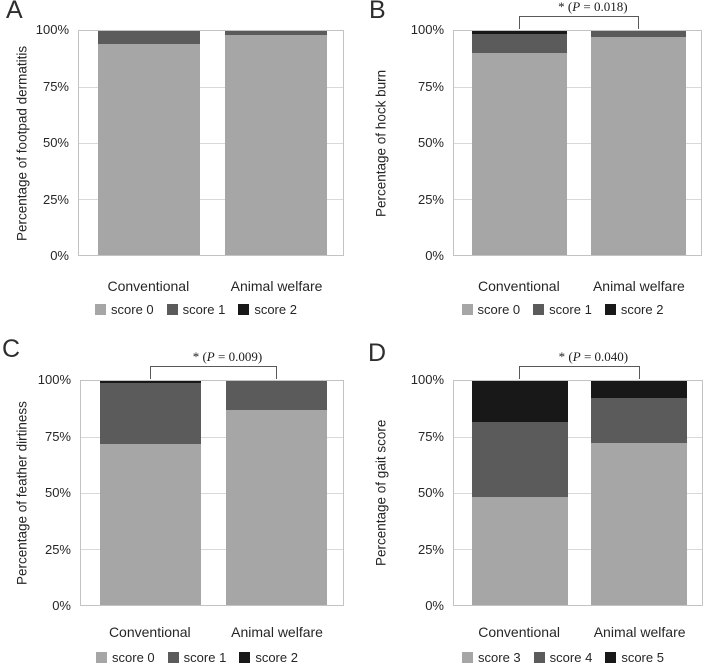 The height and width of the screenshot is (667, 714). What do you see at coordinates (571, 657) in the screenshot?
I see `legend-label: score 4` at bounding box center [571, 657].